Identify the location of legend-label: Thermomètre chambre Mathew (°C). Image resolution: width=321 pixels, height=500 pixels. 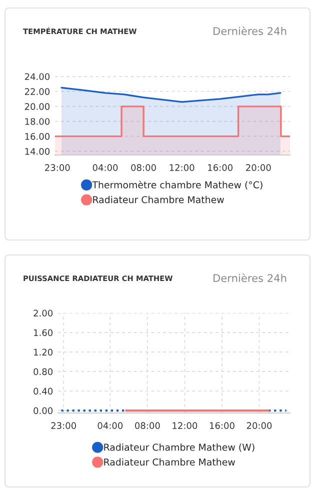
(177, 185).